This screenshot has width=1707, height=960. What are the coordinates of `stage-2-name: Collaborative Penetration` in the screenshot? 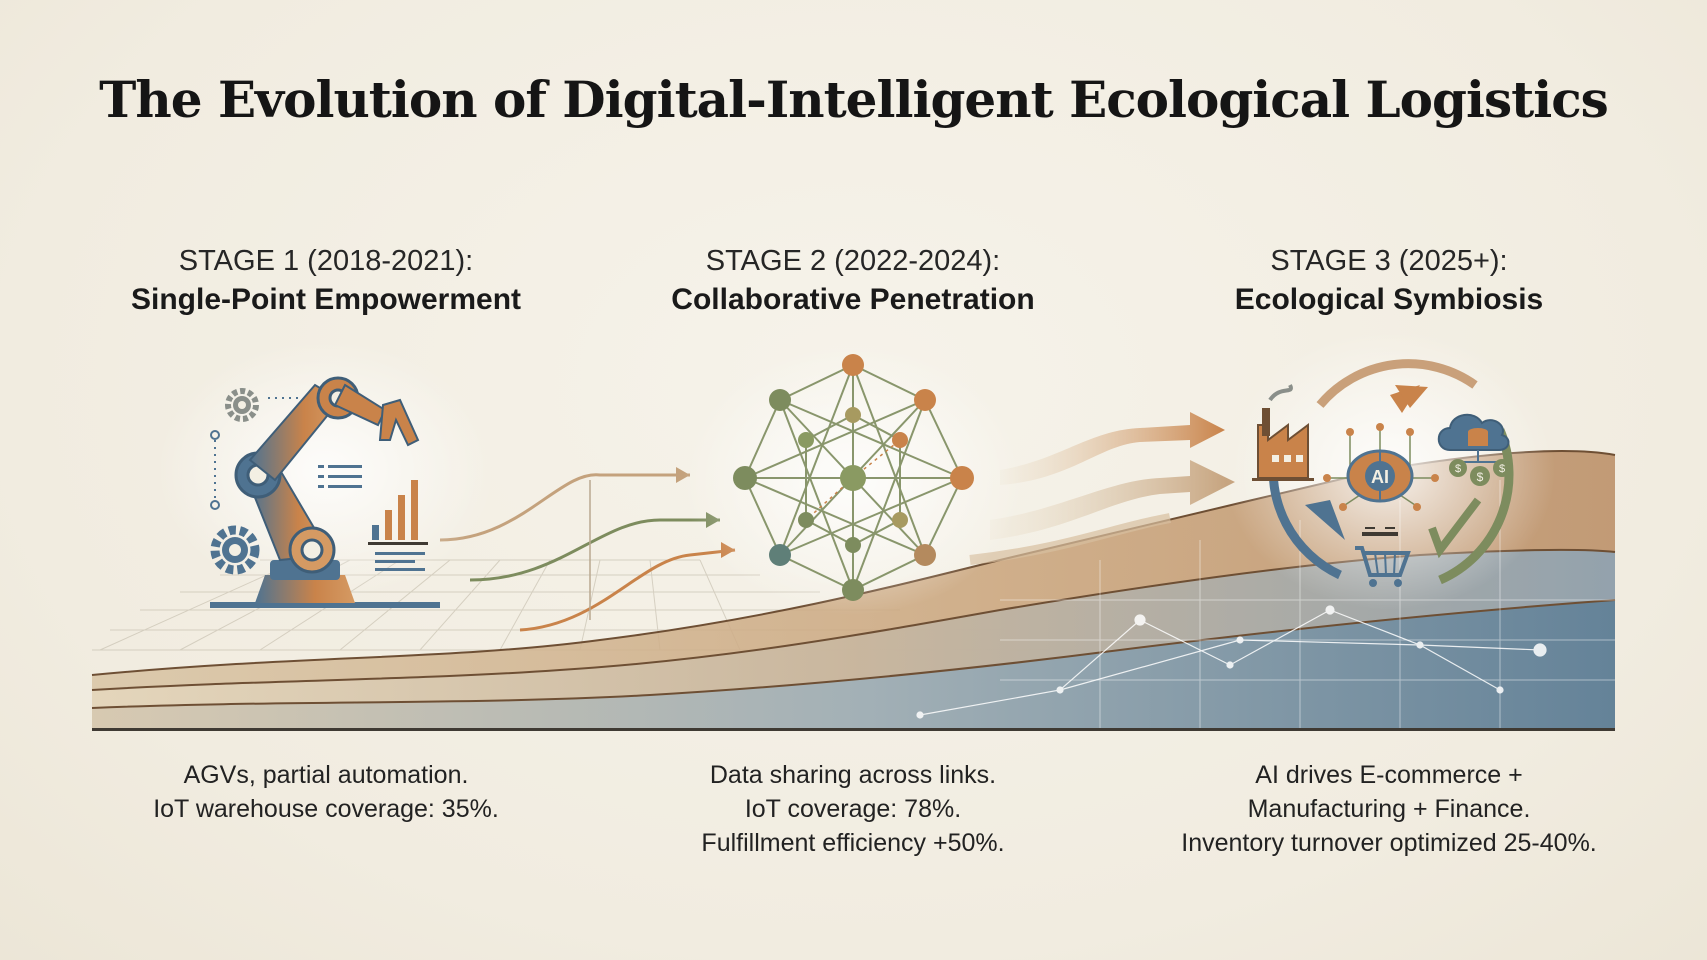 It's located at (853, 299).